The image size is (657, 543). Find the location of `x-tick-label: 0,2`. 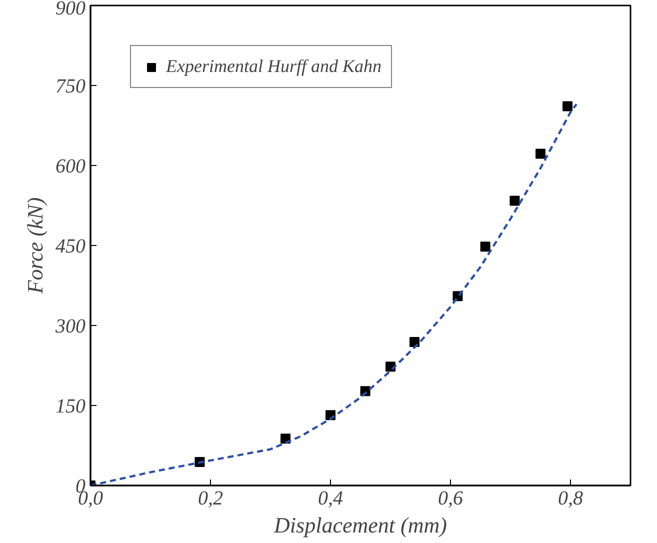

x-tick-label: 0,2 is located at coordinates (210, 499).